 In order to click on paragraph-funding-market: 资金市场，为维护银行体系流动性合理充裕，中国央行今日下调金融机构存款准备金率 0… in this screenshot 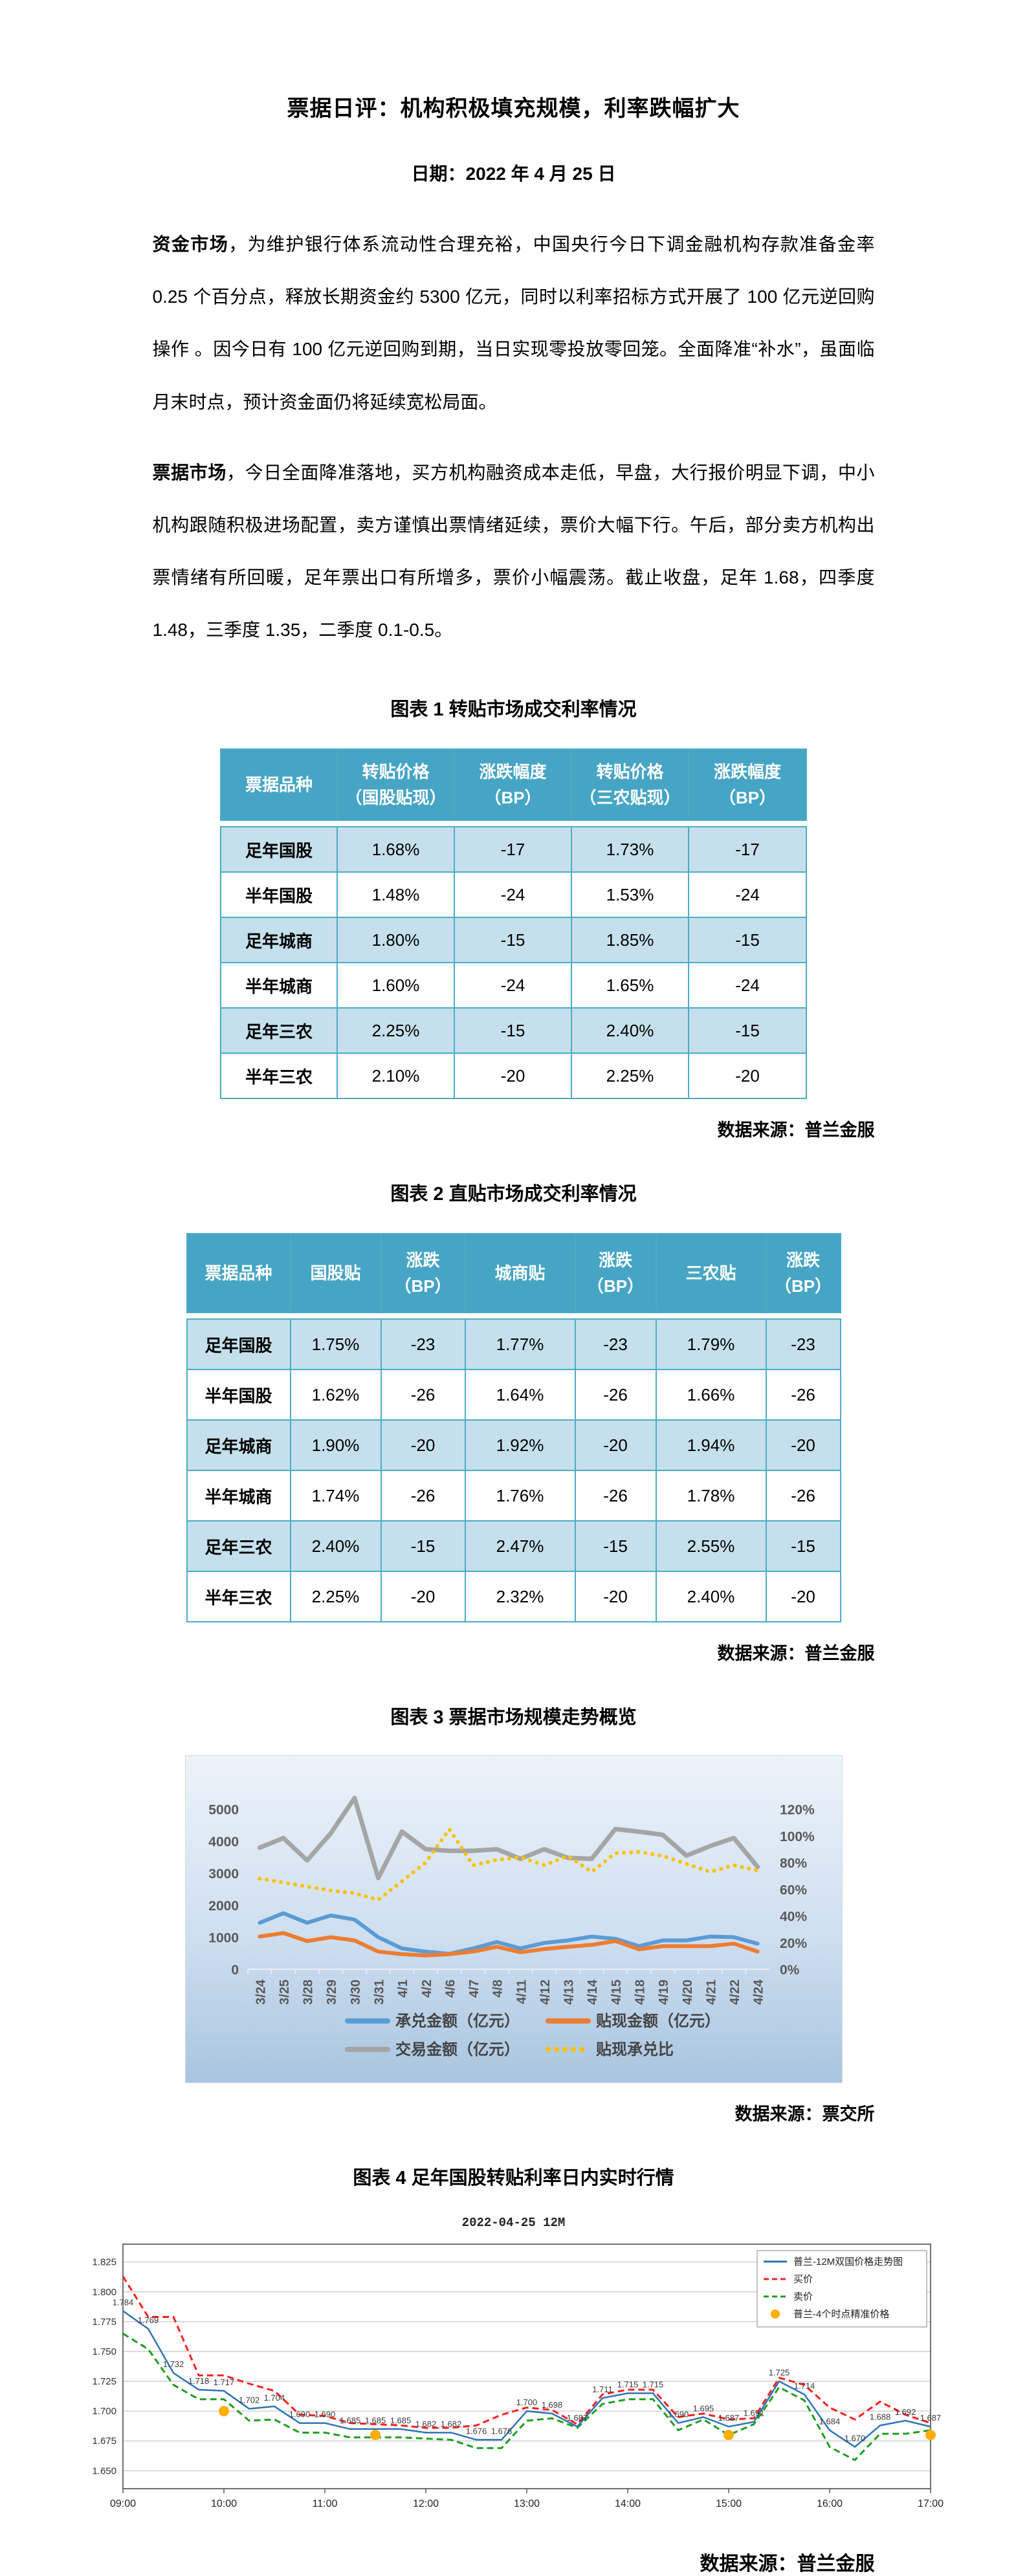, I will do `click(514, 323)`.